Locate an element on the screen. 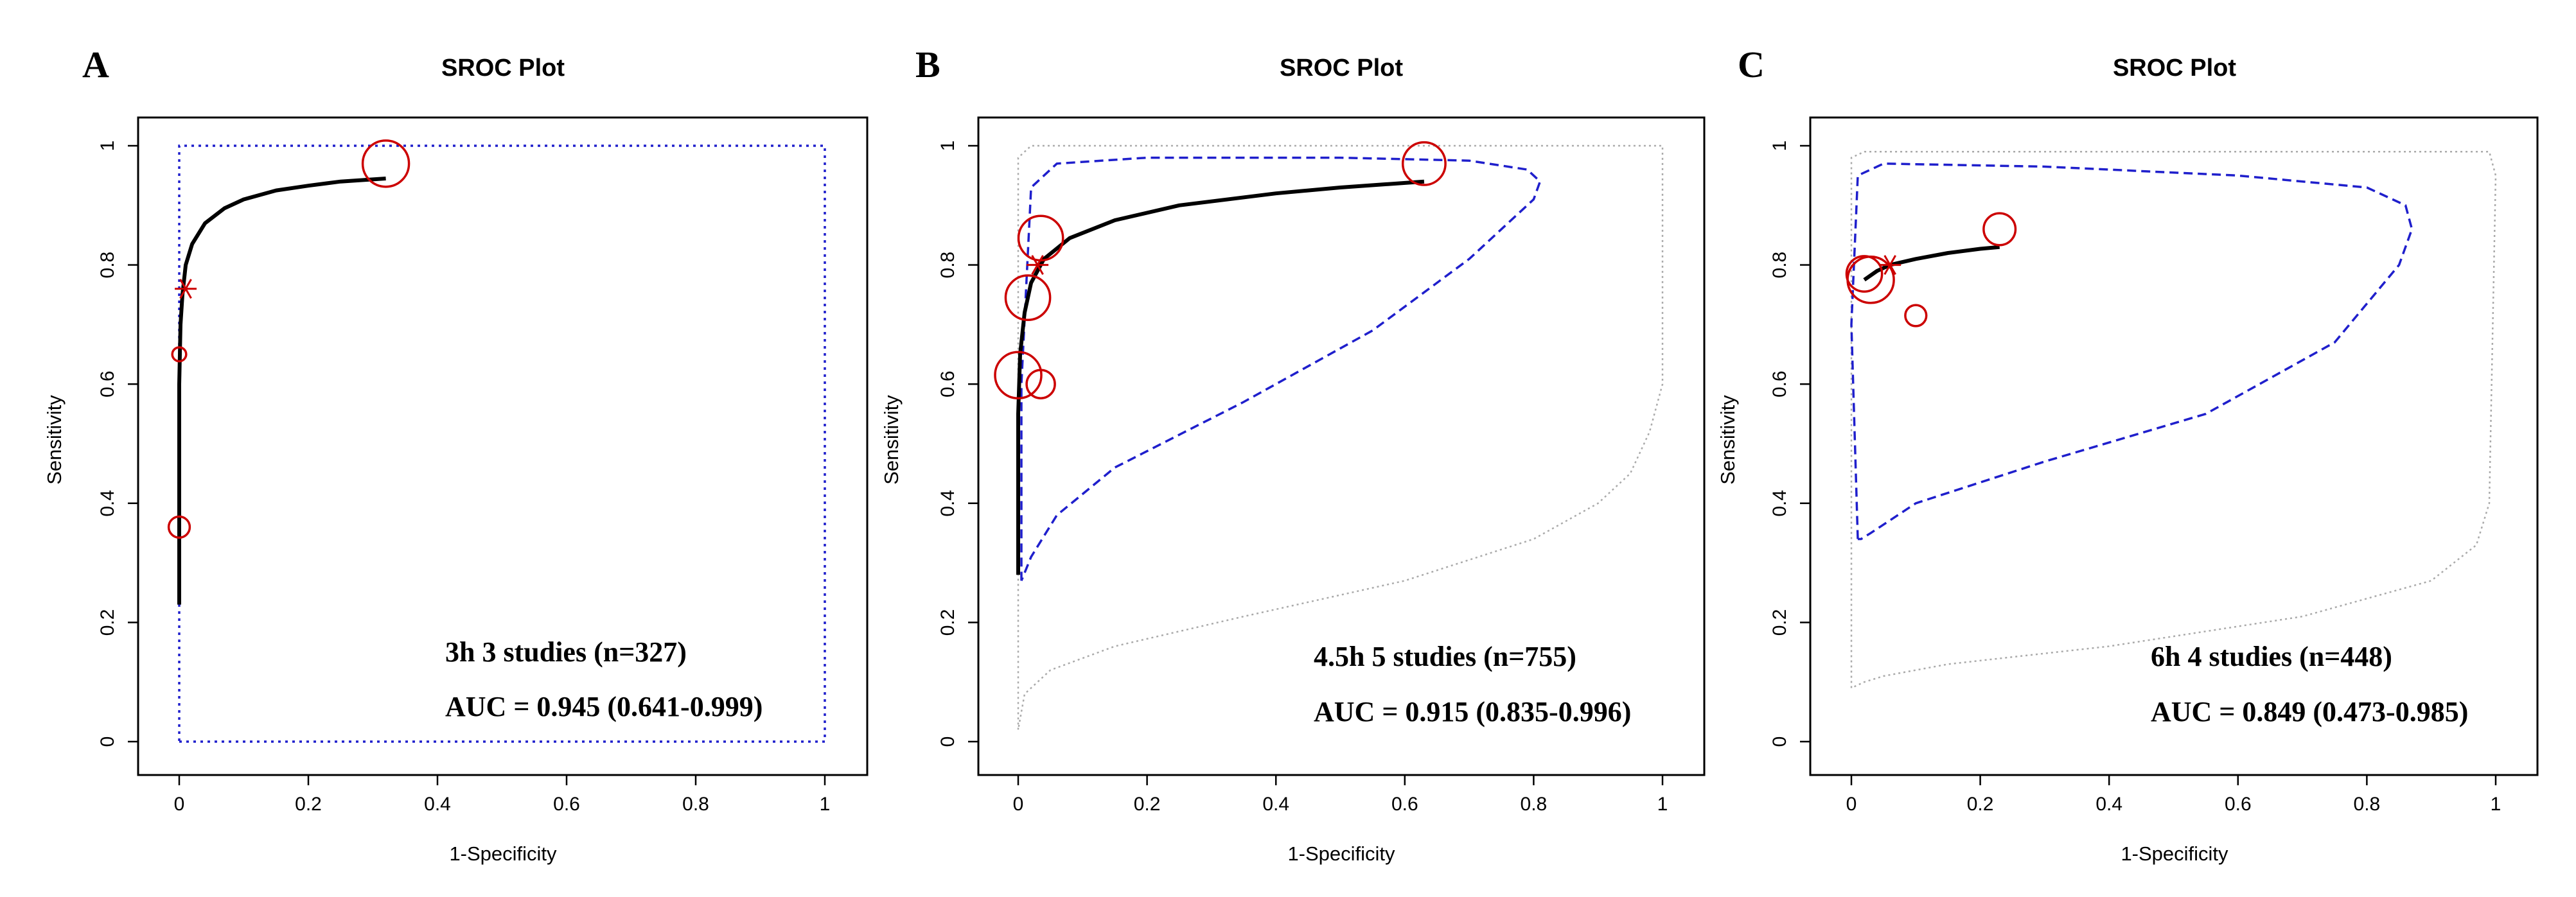  chart-title-a: SROC Plot is located at coordinates (503, 69).